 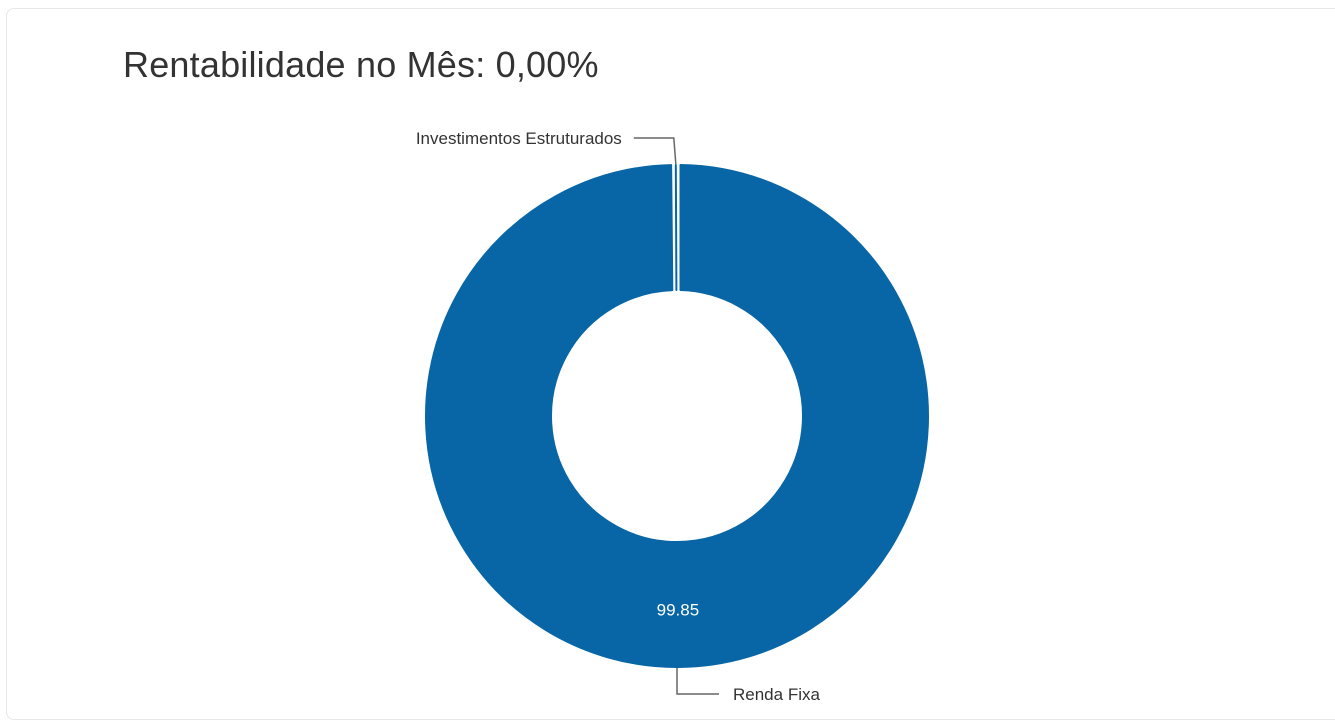 What do you see at coordinates (697, 681) in the screenshot?
I see `connector-renda-fixa` at bounding box center [697, 681].